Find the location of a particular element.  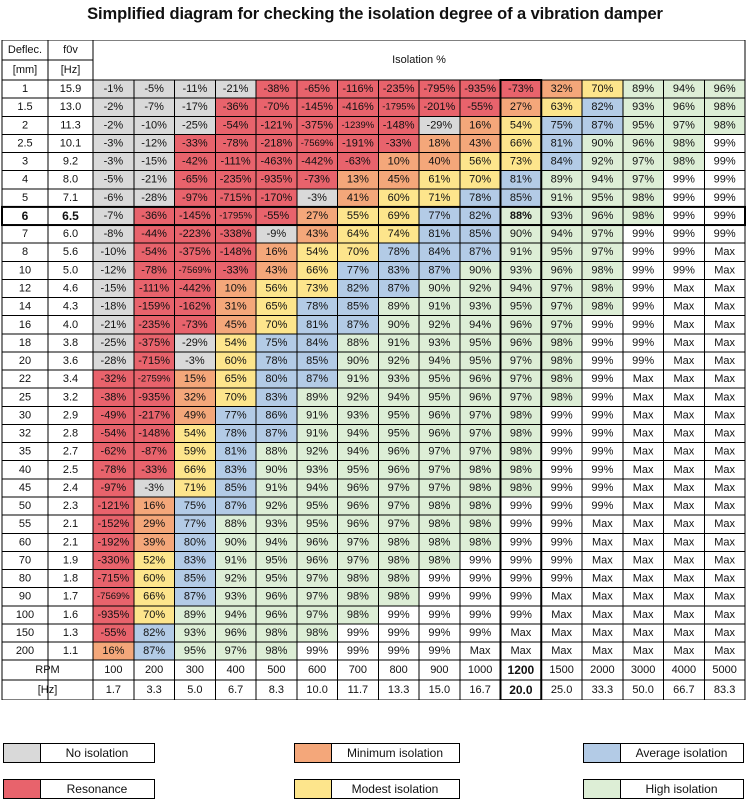

isolation-value: -217% is located at coordinates (154, 415).